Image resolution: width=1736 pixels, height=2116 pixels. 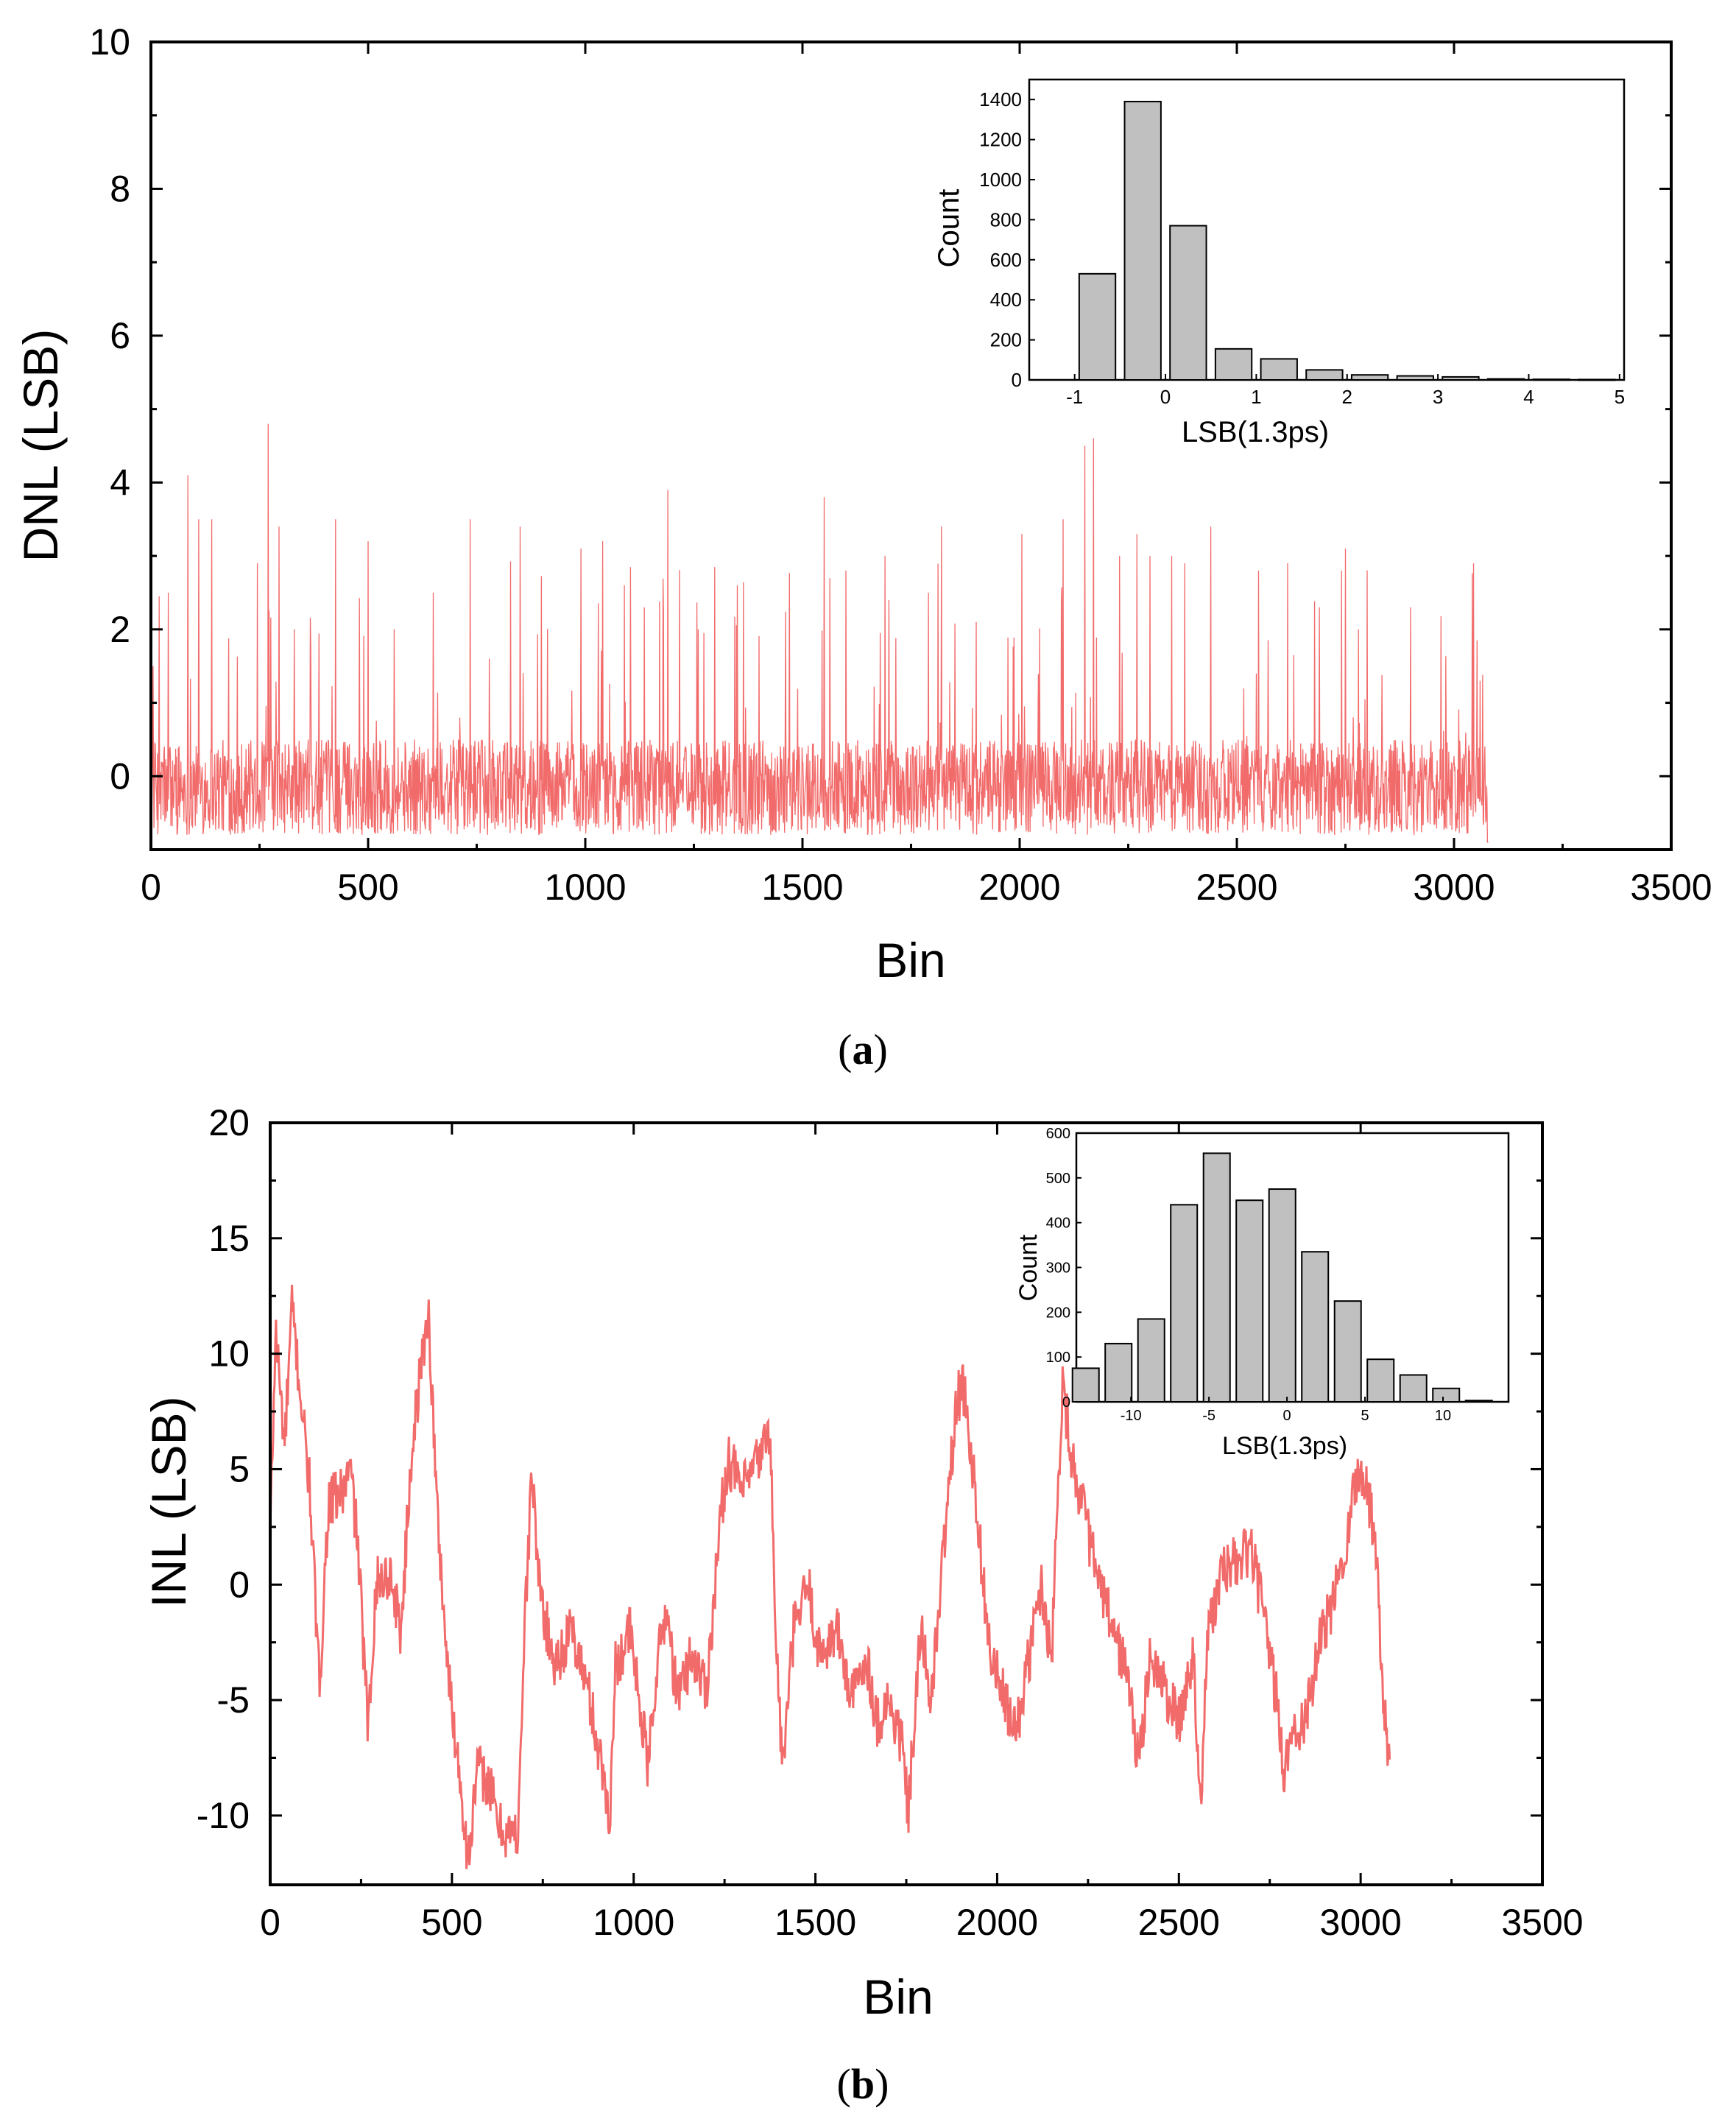 I want to click on dnl-x-tick-label: 1500, so click(x=802, y=888).